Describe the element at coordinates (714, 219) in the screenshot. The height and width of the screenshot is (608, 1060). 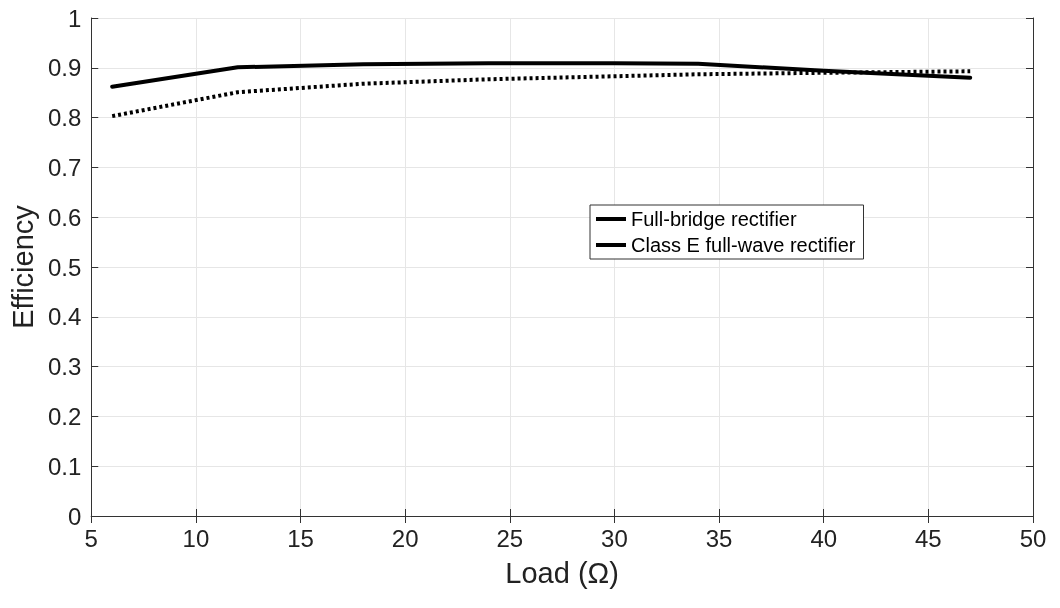
I see `legend-label: Full-bridge rectifier` at that location.